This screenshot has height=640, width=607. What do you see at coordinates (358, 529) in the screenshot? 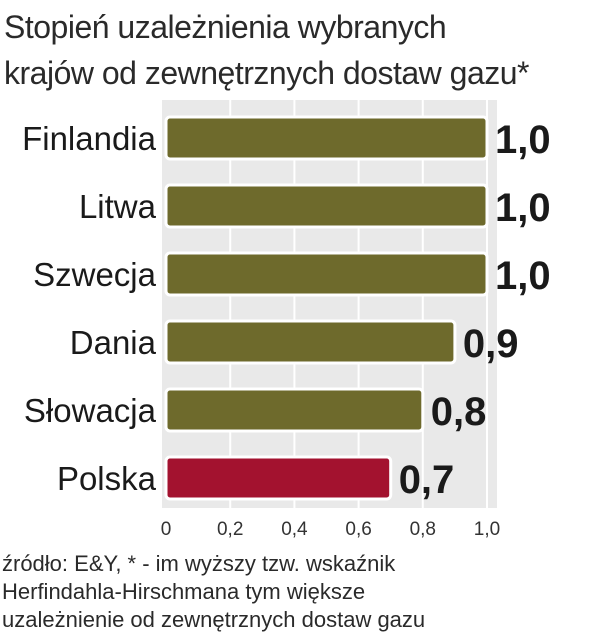
I see `x-tick-label-4: 0,6` at bounding box center [358, 529].